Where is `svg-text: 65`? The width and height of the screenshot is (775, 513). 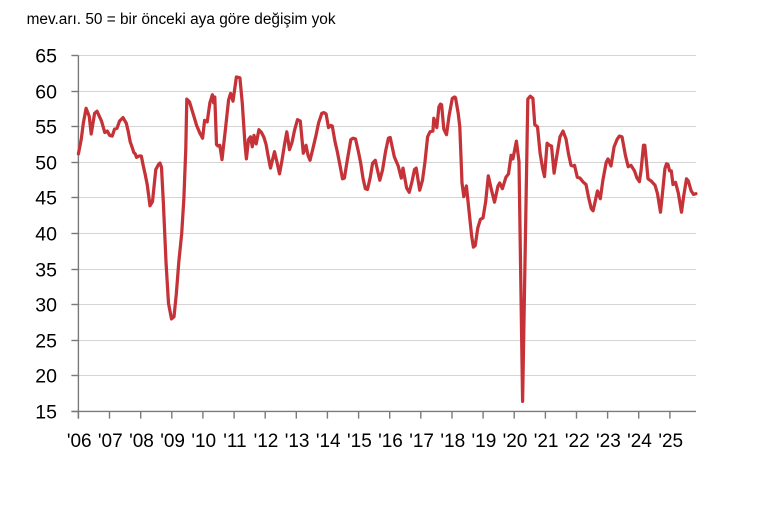
svg-text: 65 is located at coordinates (46, 56).